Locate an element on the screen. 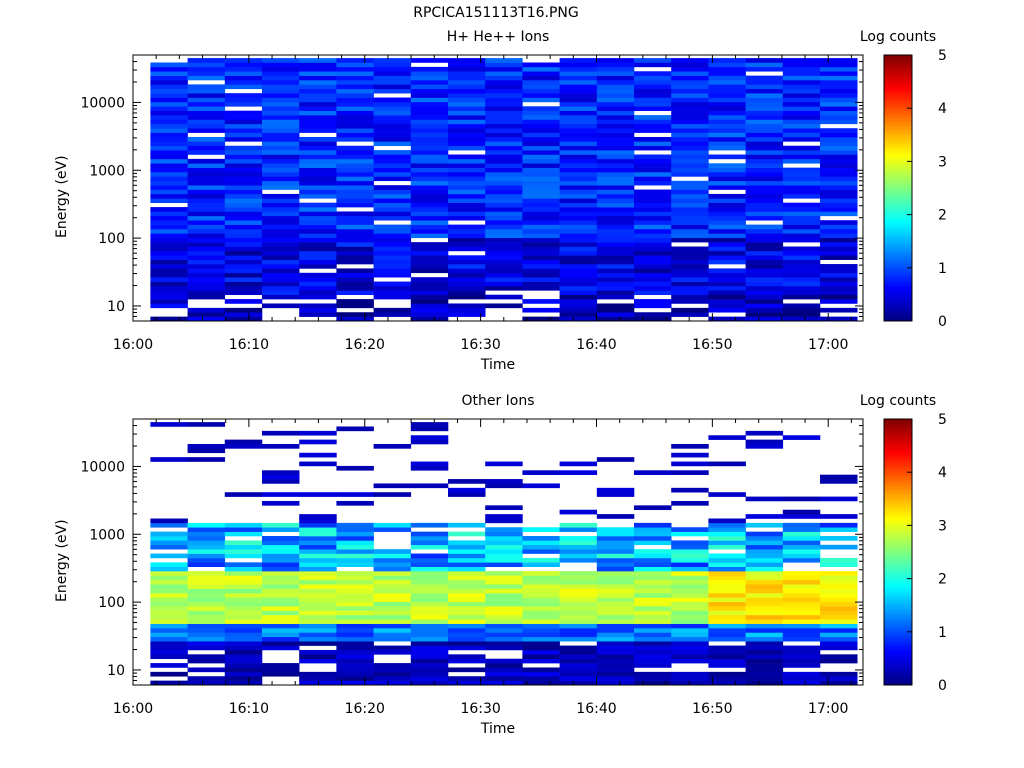 This screenshot has height=768, width=1024. y-tick-label: 100 is located at coordinates (111, 239).